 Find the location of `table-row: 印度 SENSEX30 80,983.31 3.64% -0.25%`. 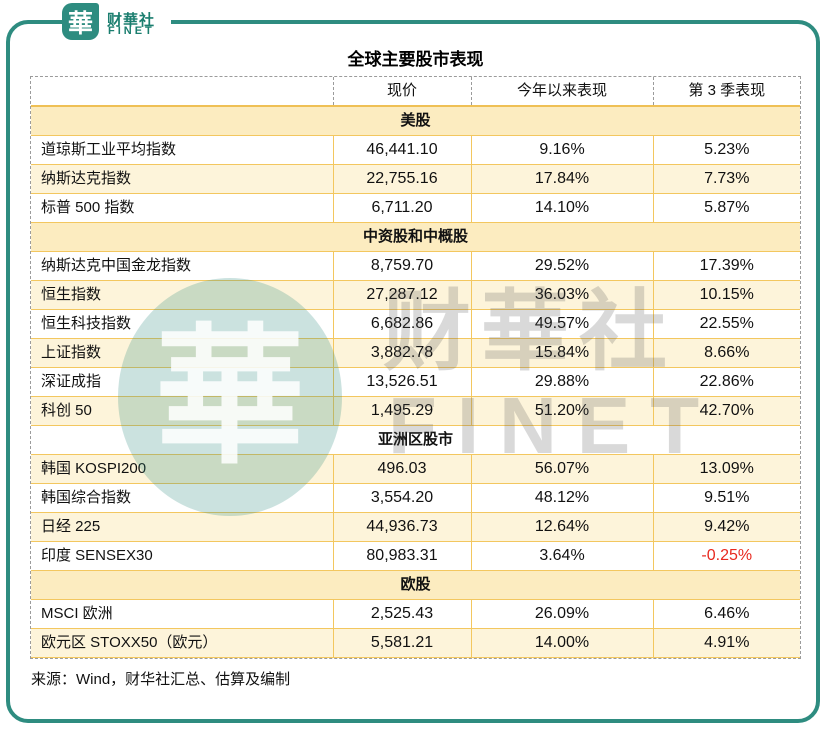

table-row: 印度 SENSEX30 80,983.31 3.64% -0.25% is located at coordinates (415, 556).